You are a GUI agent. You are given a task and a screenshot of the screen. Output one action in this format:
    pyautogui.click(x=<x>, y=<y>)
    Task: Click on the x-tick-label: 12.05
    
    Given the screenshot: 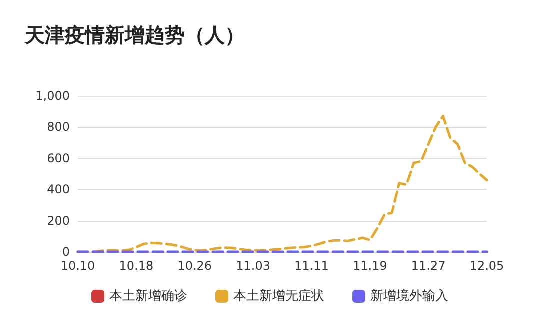 What is the action you would take?
    pyautogui.click(x=487, y=266)
    